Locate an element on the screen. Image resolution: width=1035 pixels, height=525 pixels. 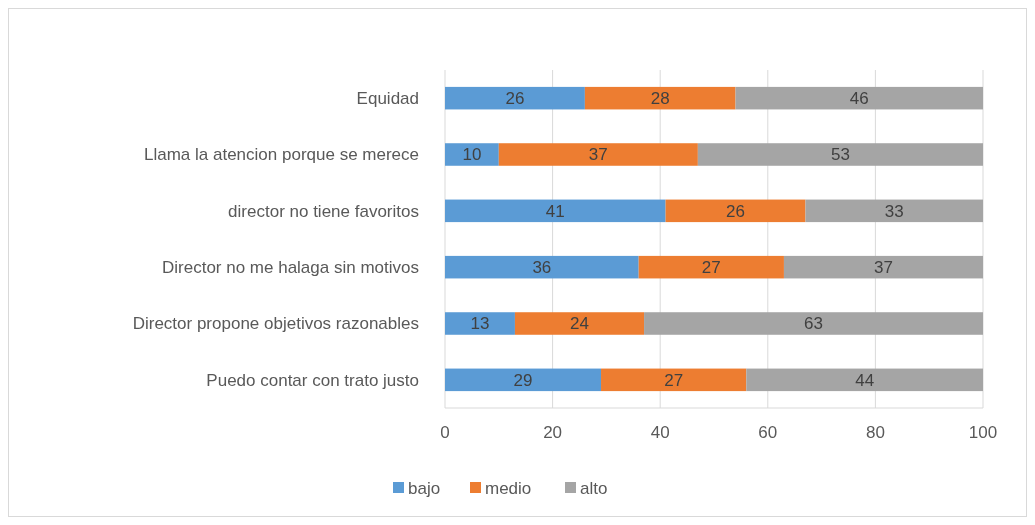
x-tick-label: 40 is located at coordinates (660, 432).